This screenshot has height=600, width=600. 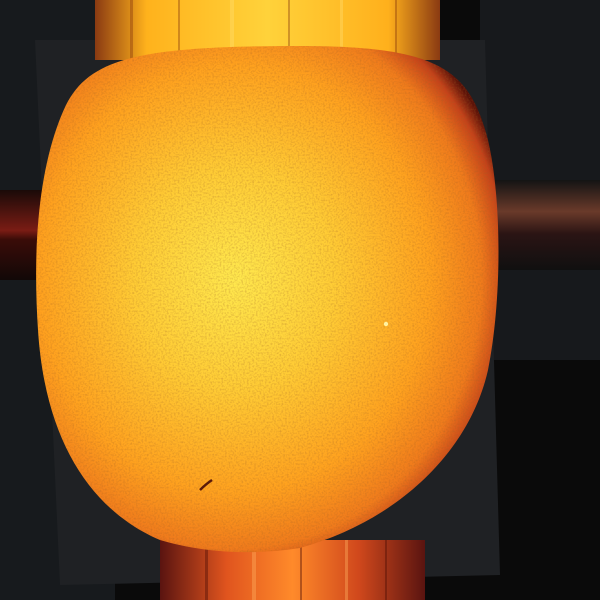 I want to click on bottom-streak, so click(x=292, y=570).